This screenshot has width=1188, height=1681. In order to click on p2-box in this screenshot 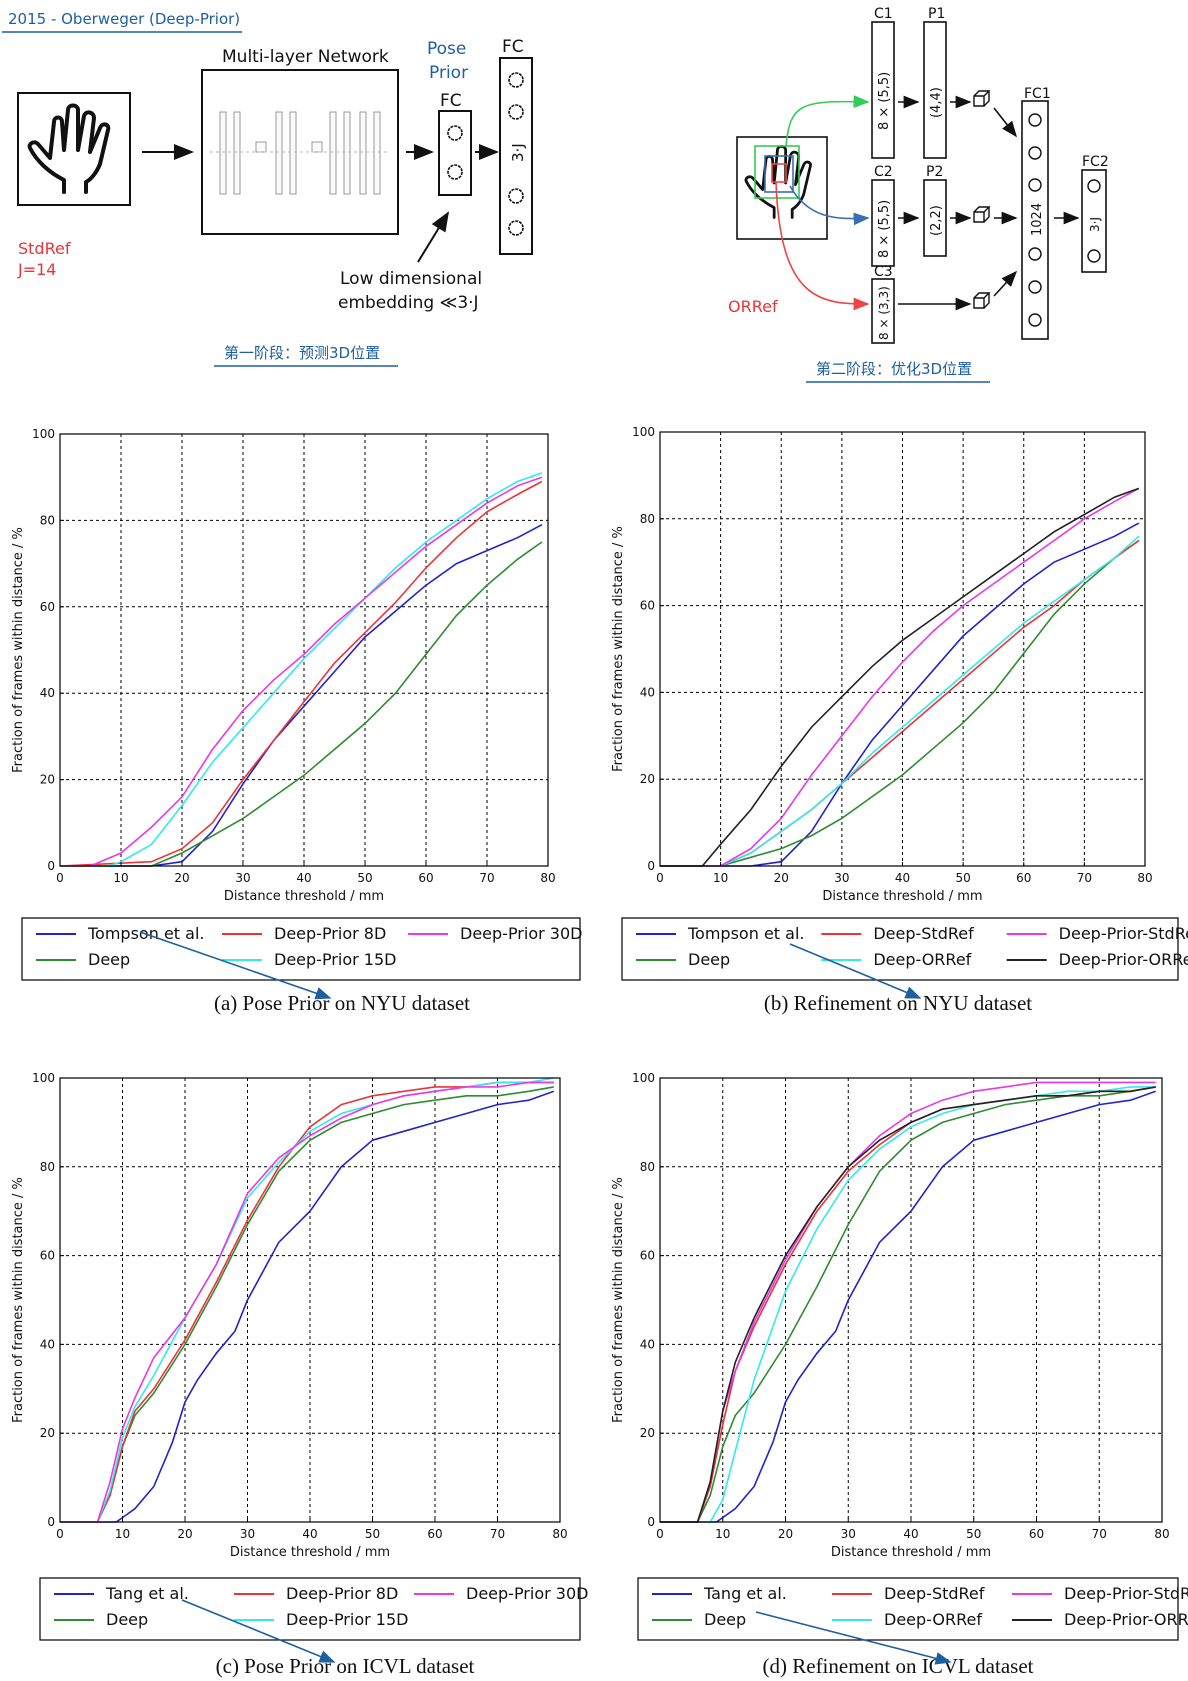, I will do `click(935, 218)`.